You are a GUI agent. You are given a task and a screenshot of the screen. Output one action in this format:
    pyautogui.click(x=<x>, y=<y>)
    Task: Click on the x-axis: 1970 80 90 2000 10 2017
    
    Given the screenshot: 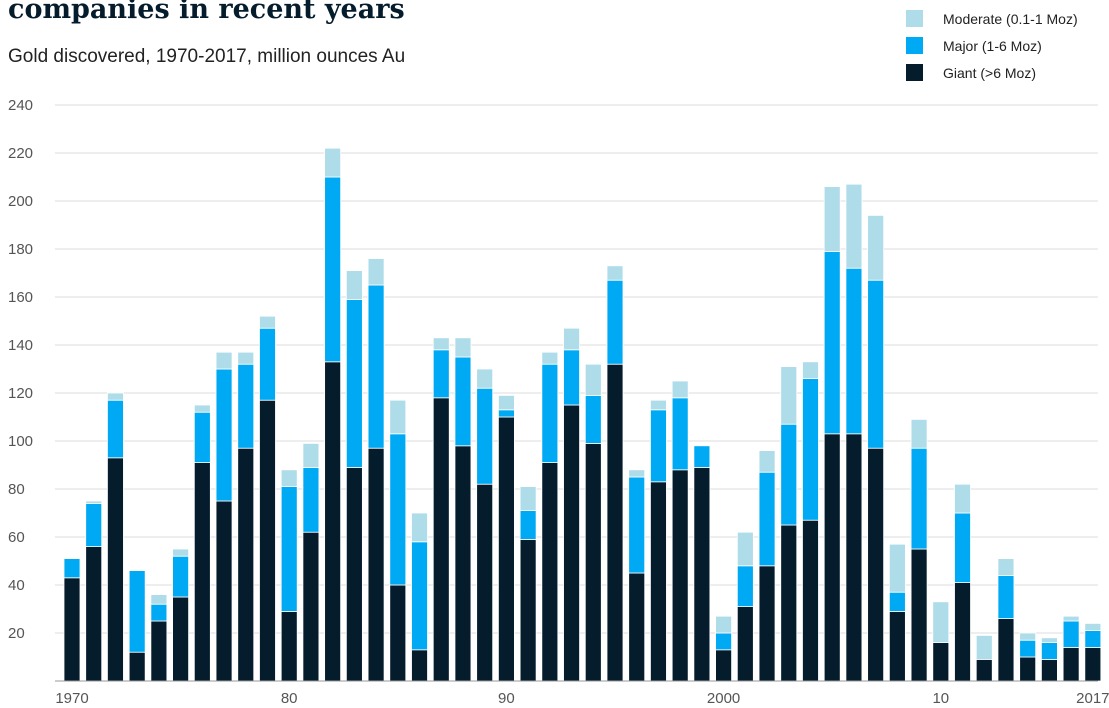 What is the action you would take?
    pyautogui.click(x=582, y=698)
    